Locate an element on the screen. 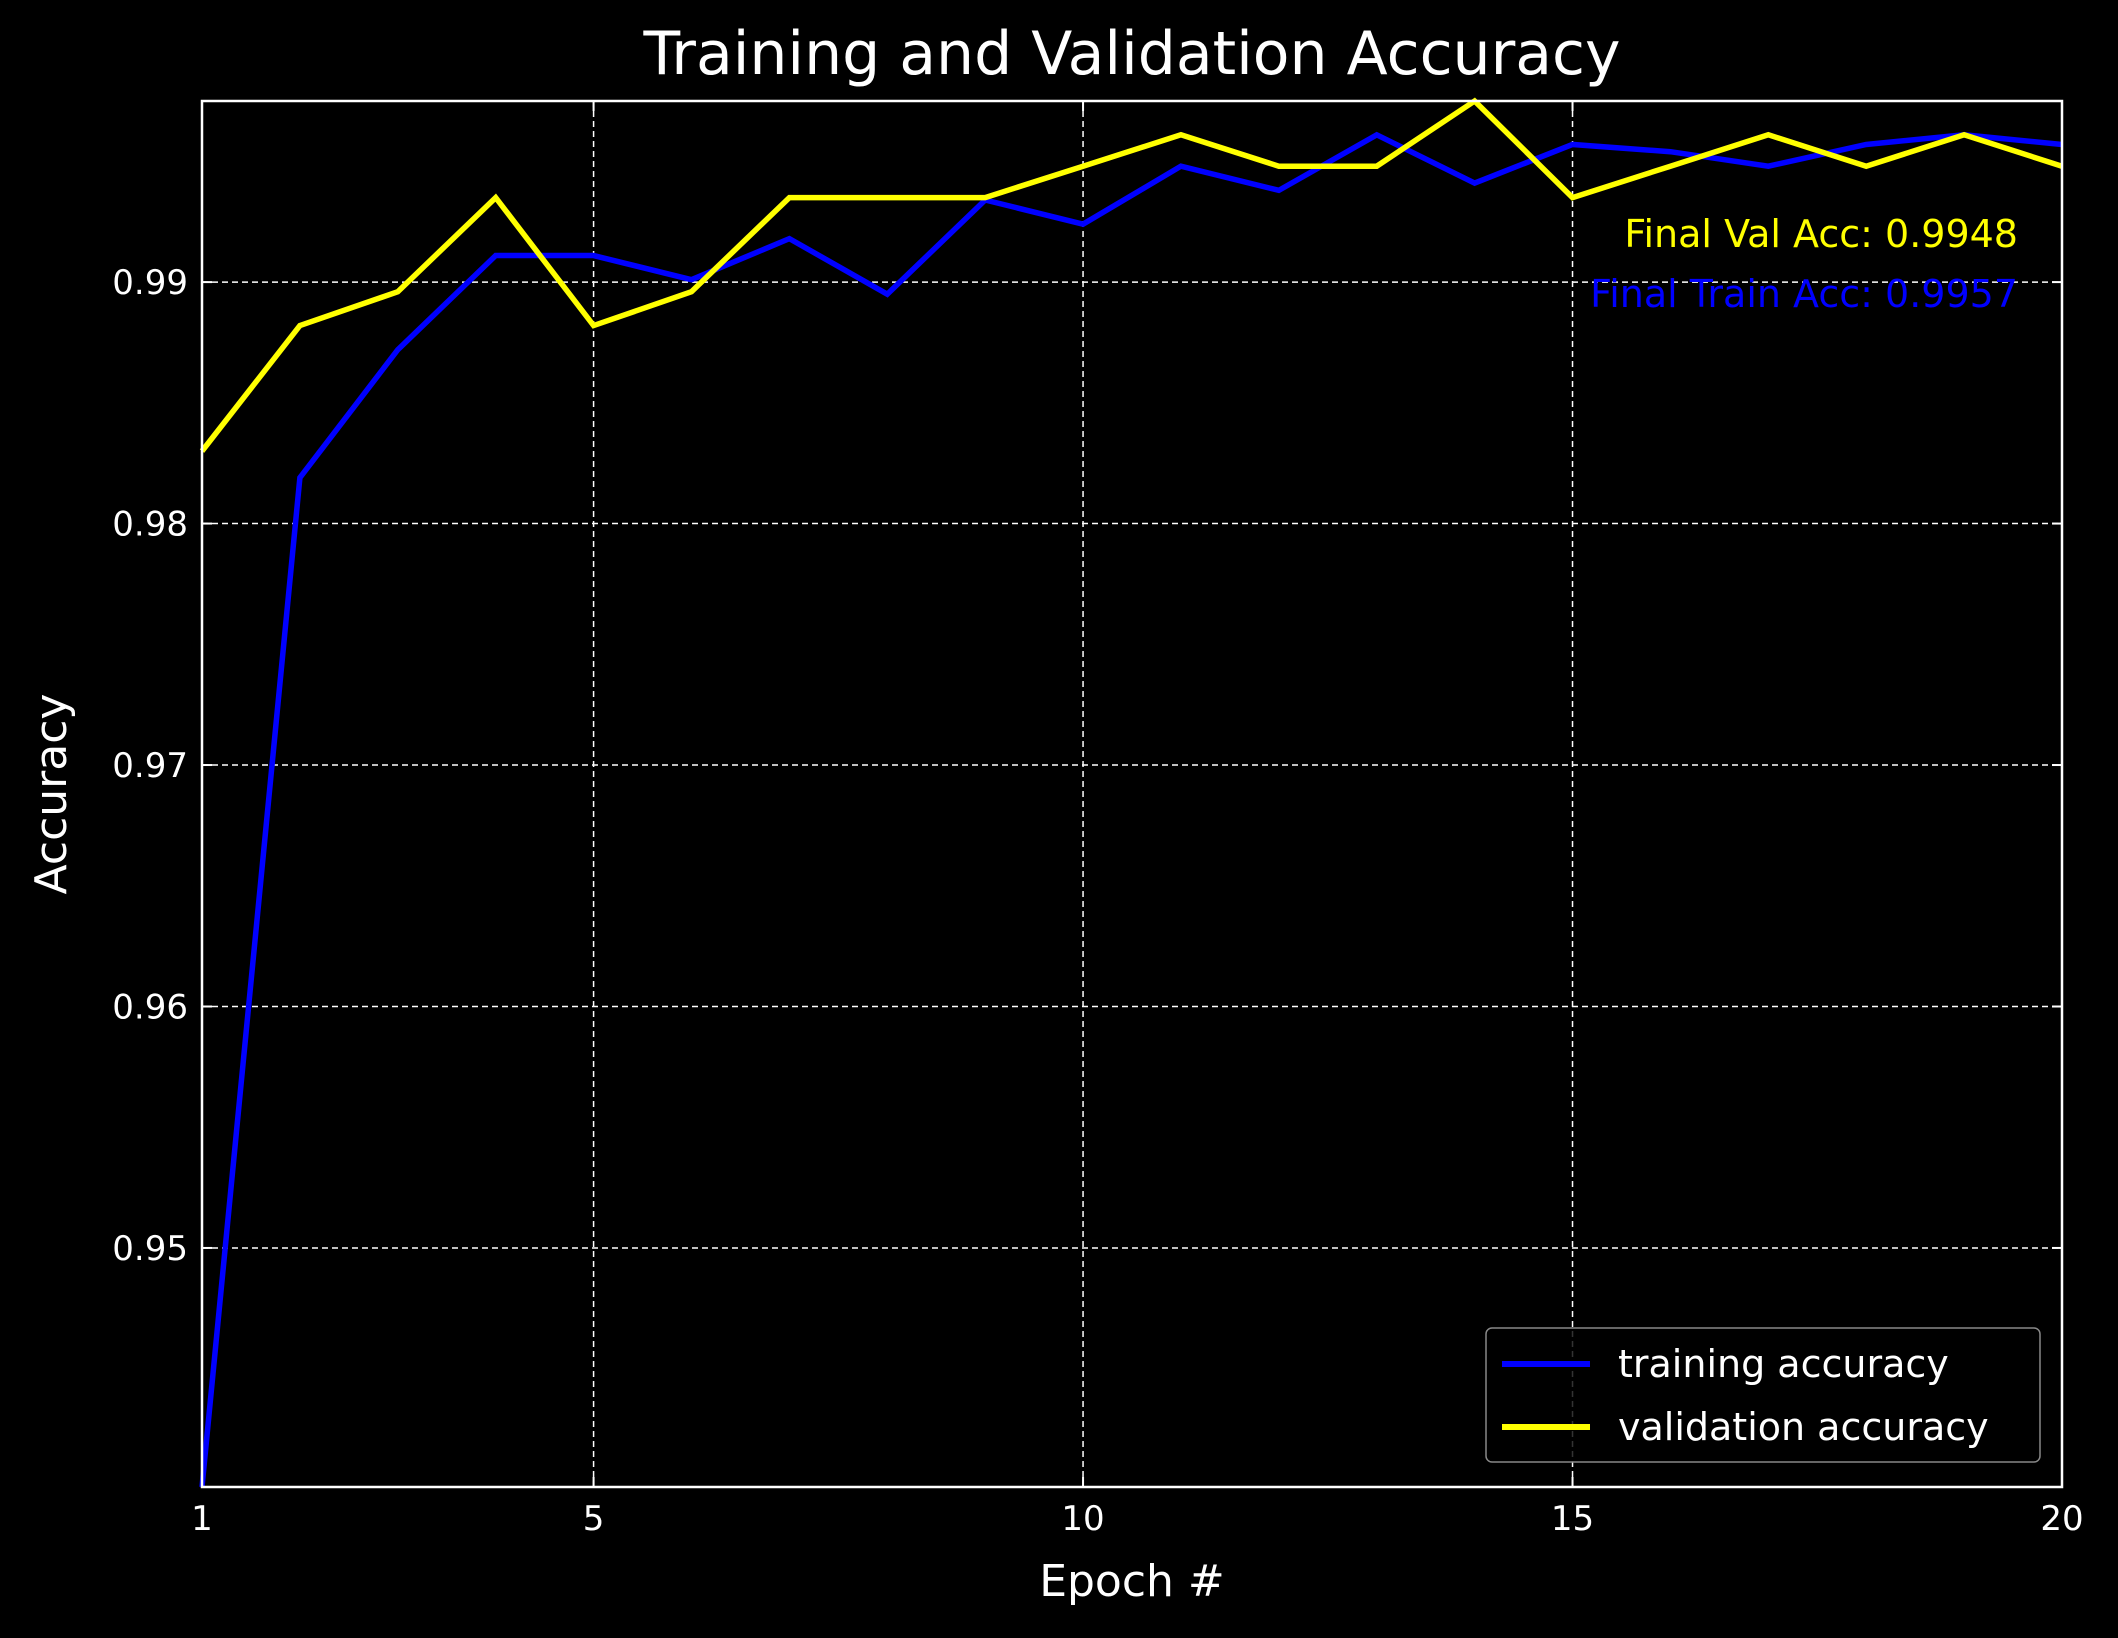  chart-title: Training and Validation Accuracy is located at coordinates (1131, 54).